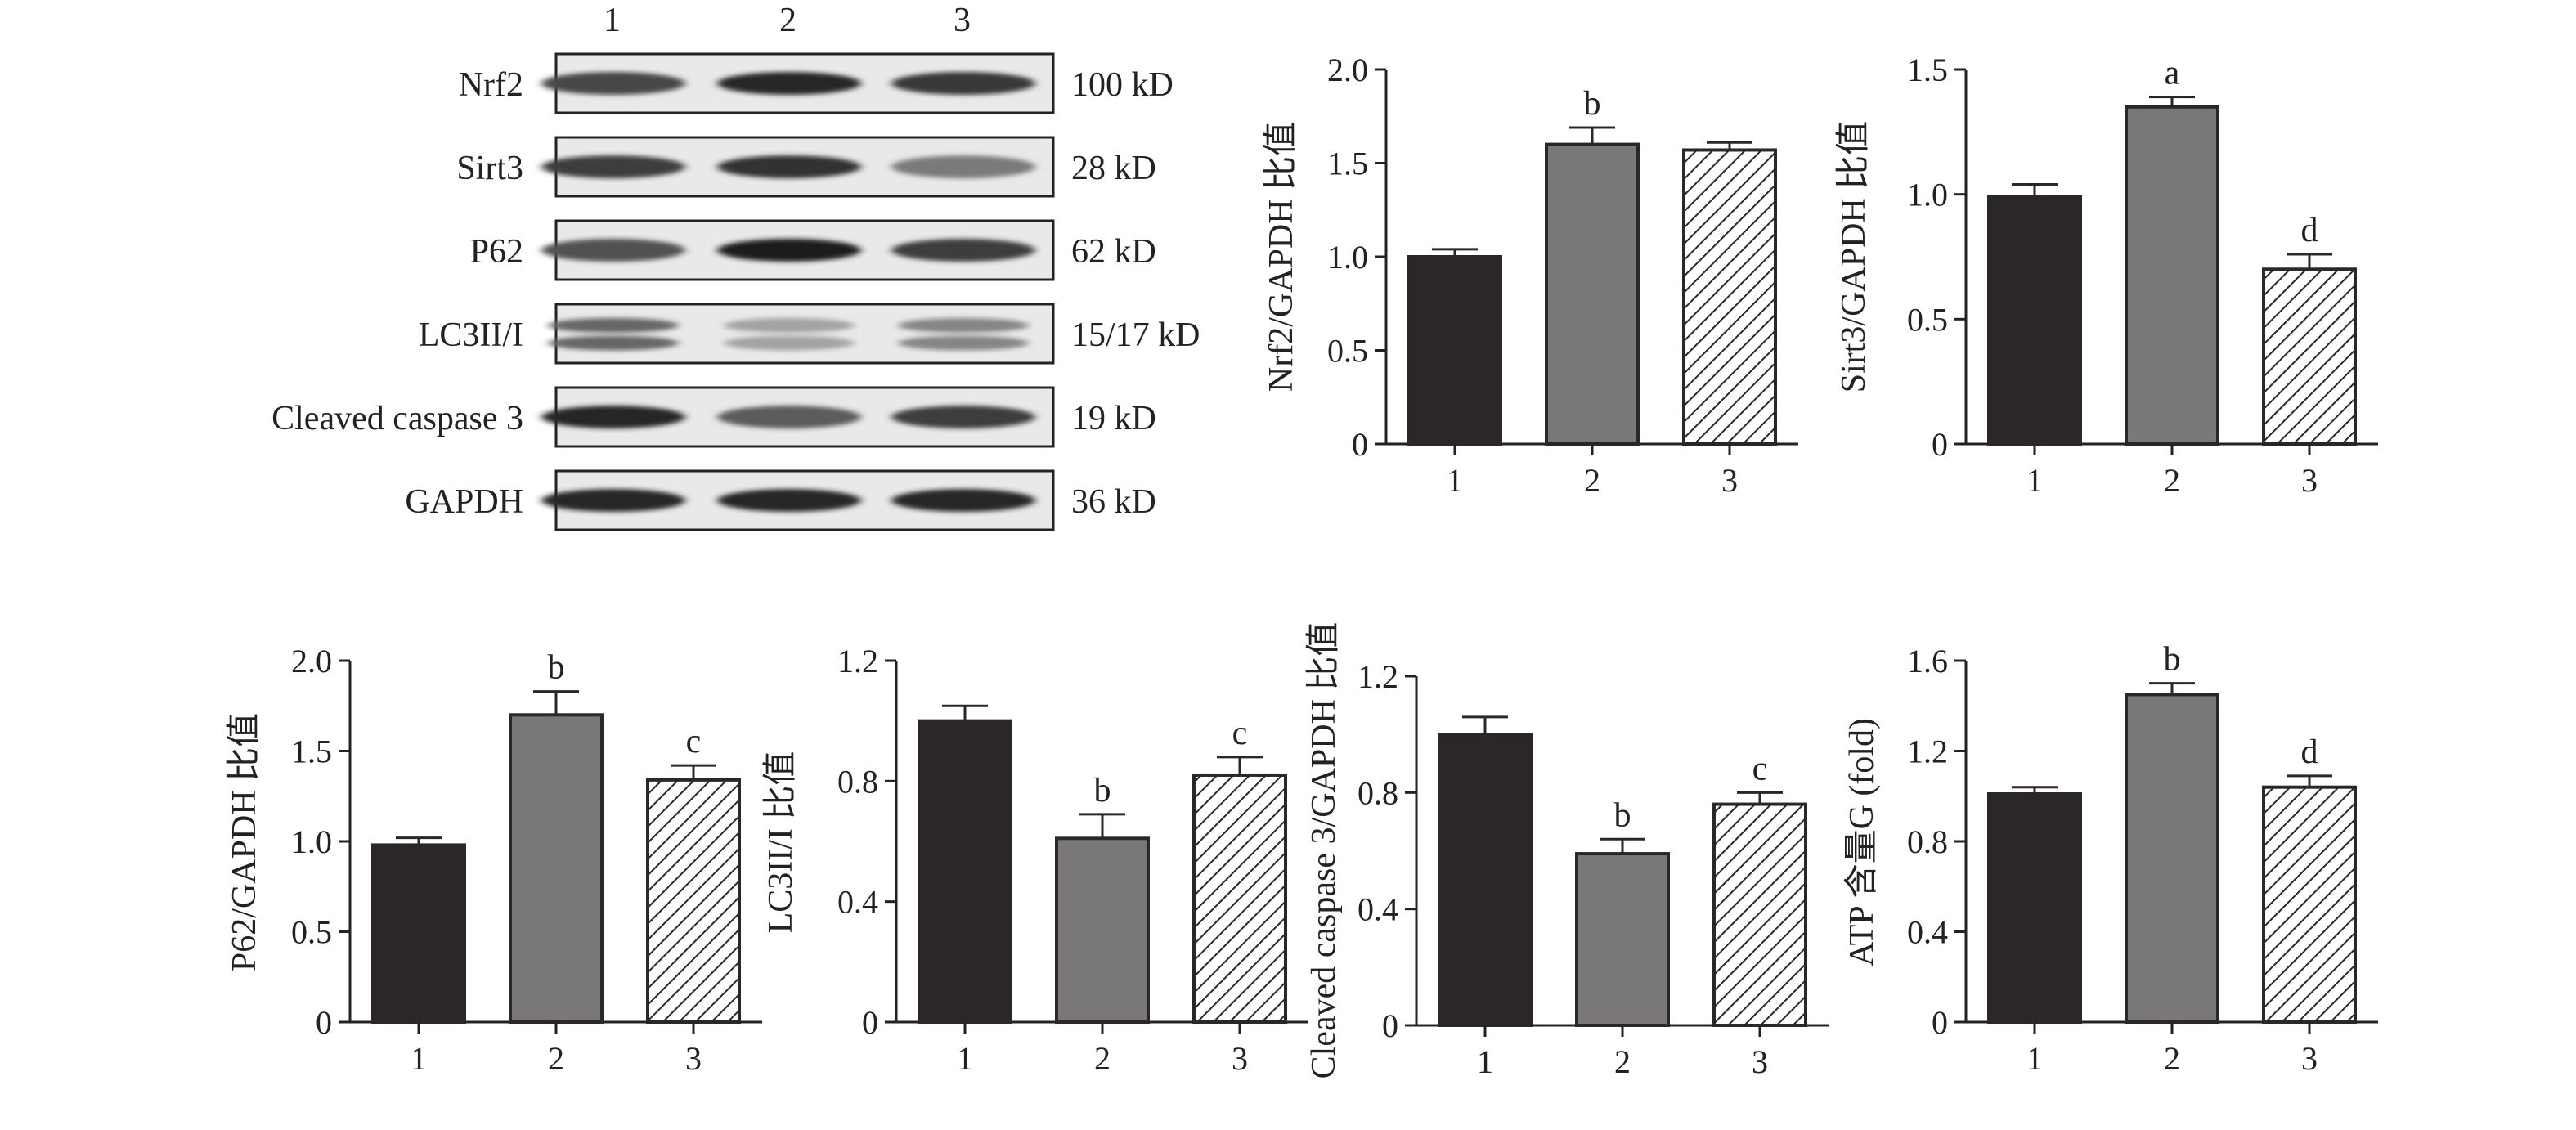  Describe the element at coordinates (963, 20) in the screenshot. I see `lane-number: 3` at that location.